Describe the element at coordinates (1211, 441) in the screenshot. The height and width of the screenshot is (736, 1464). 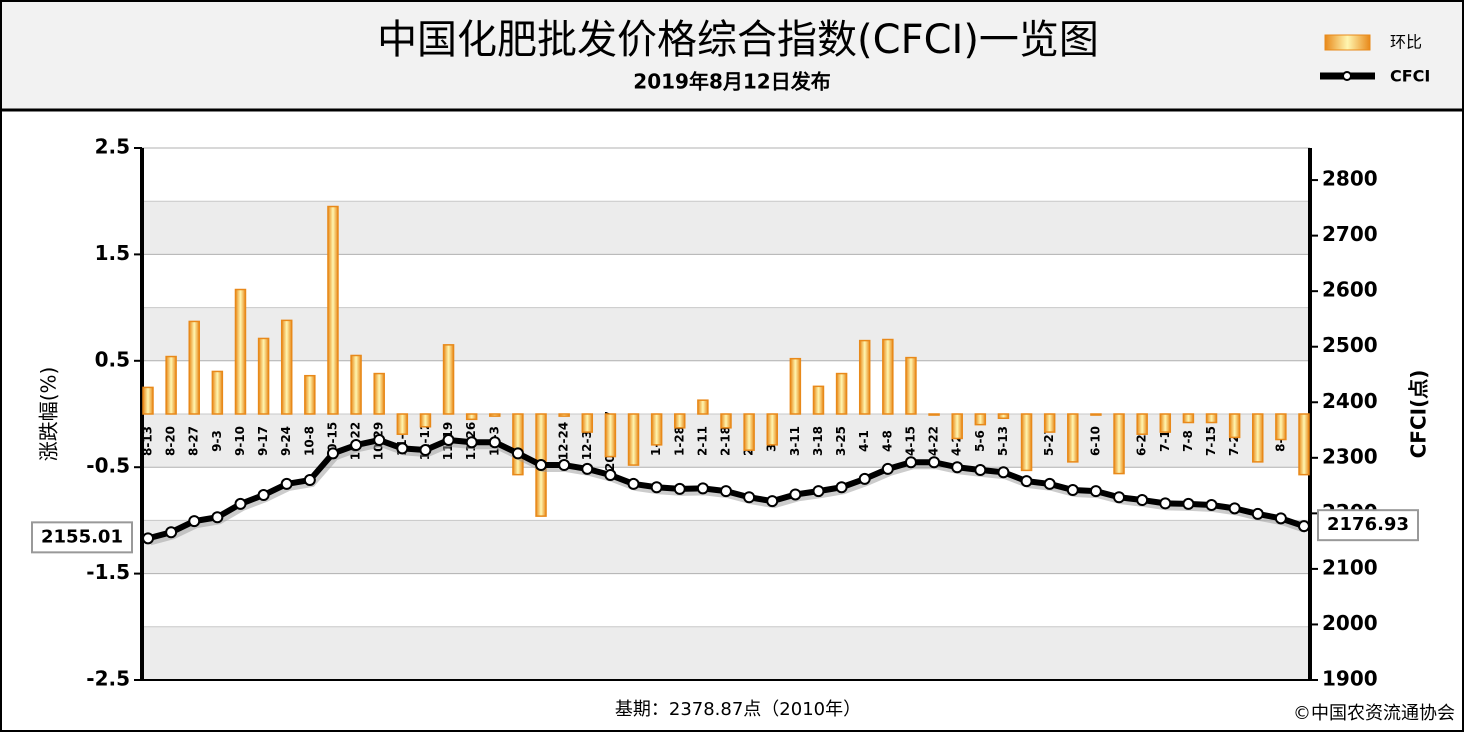
I see `x-tick-label: 7-15` at that location.